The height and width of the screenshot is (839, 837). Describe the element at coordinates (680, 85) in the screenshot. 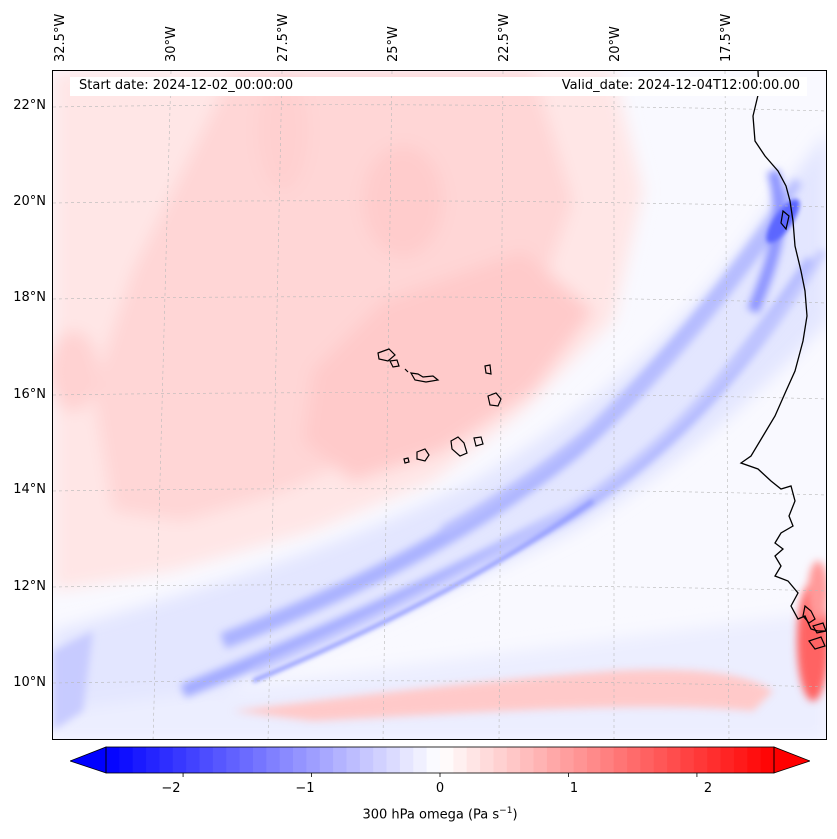

I see `valid-date-text: Valid_date: 2024-12-04T12:00:00.00` at that location.